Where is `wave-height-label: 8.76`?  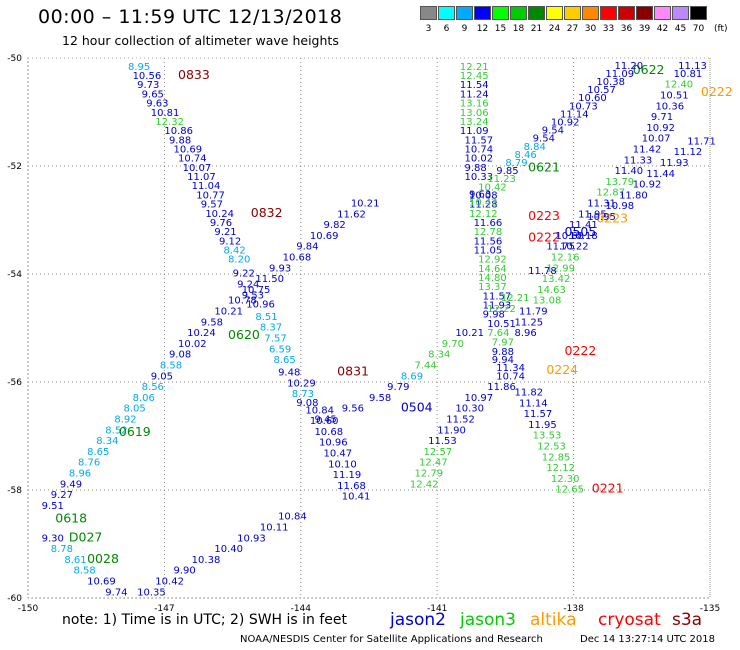 wave-height-label: 8.76 is located at coordinates (89, 463).